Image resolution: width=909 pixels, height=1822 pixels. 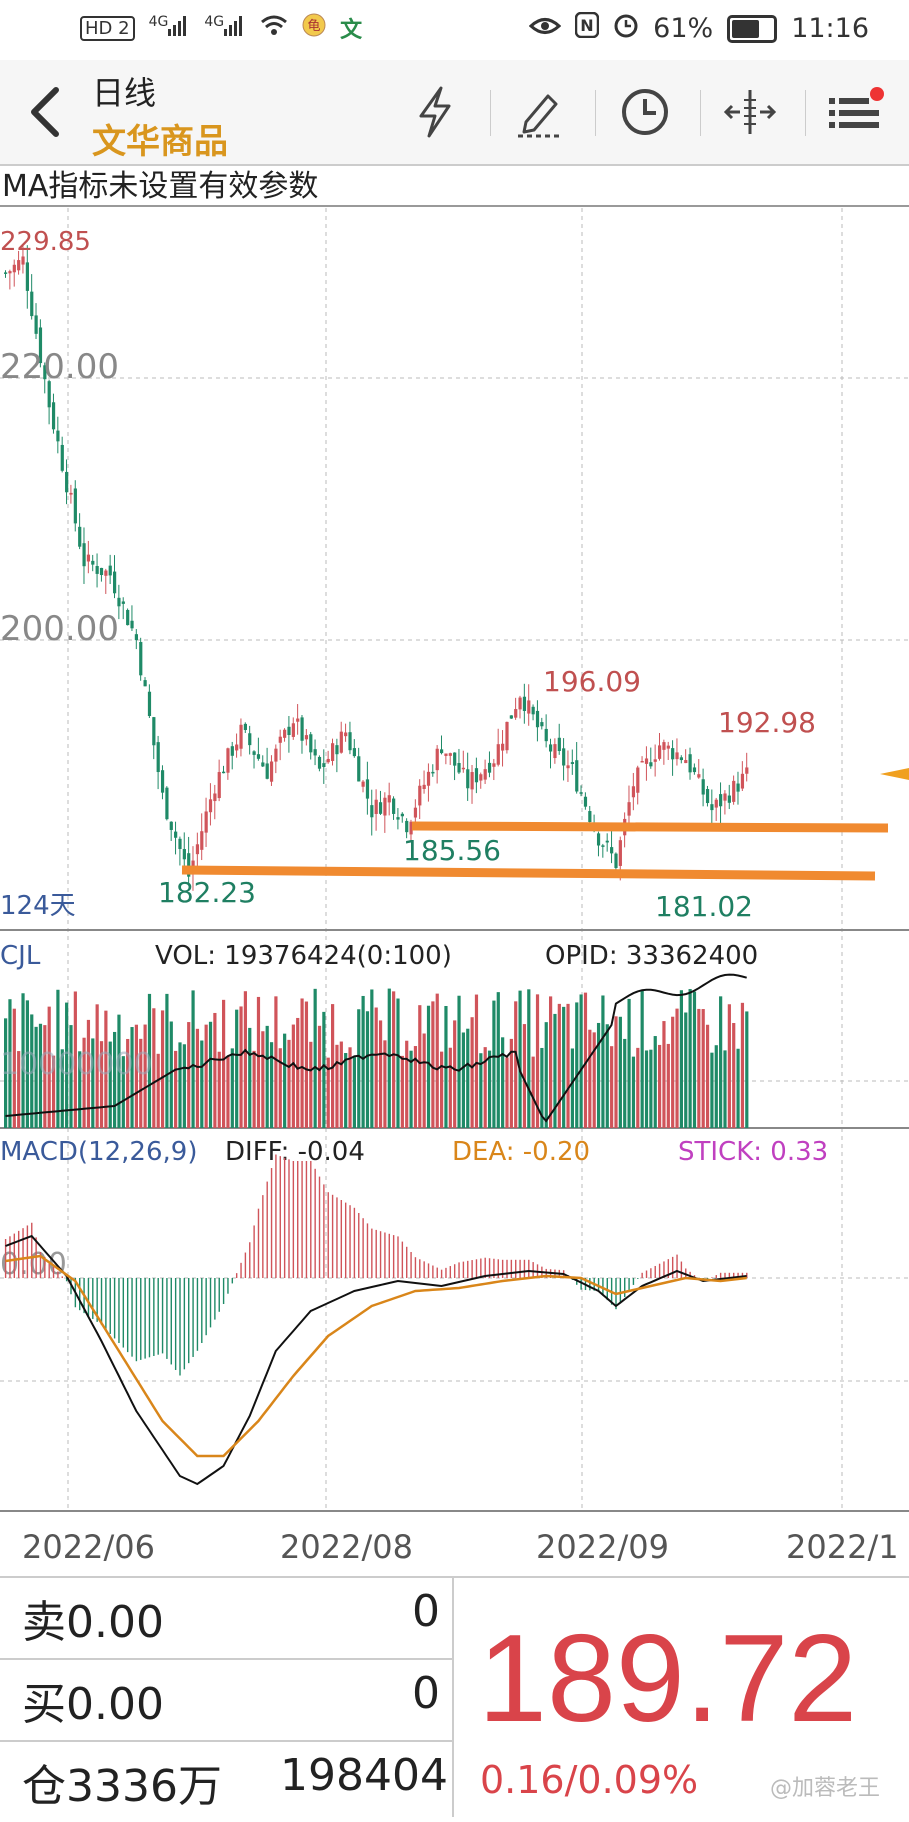 I want to click on ma-notice: MA指标未设置有效参数, so click(x=160, y=186).